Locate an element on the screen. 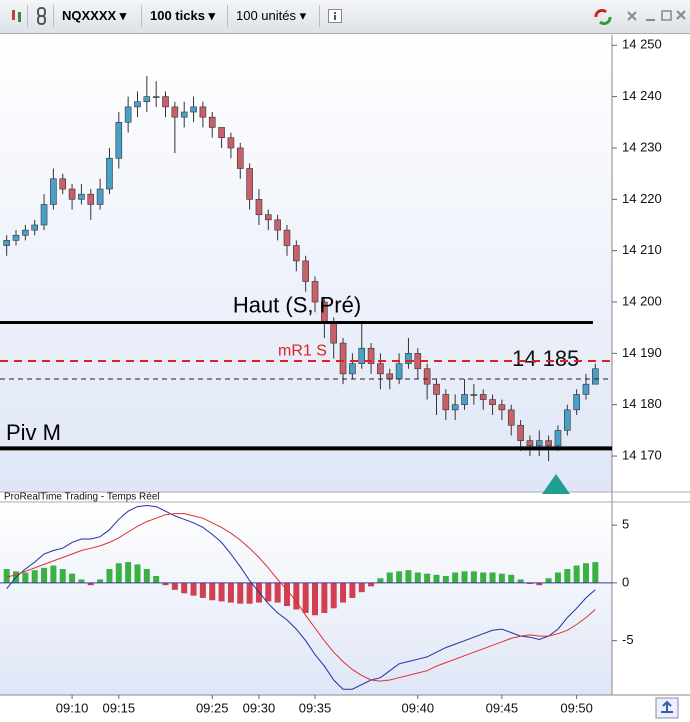 This screenshot has height=722, width=690. link-icon is located at coordinates (42, 16).